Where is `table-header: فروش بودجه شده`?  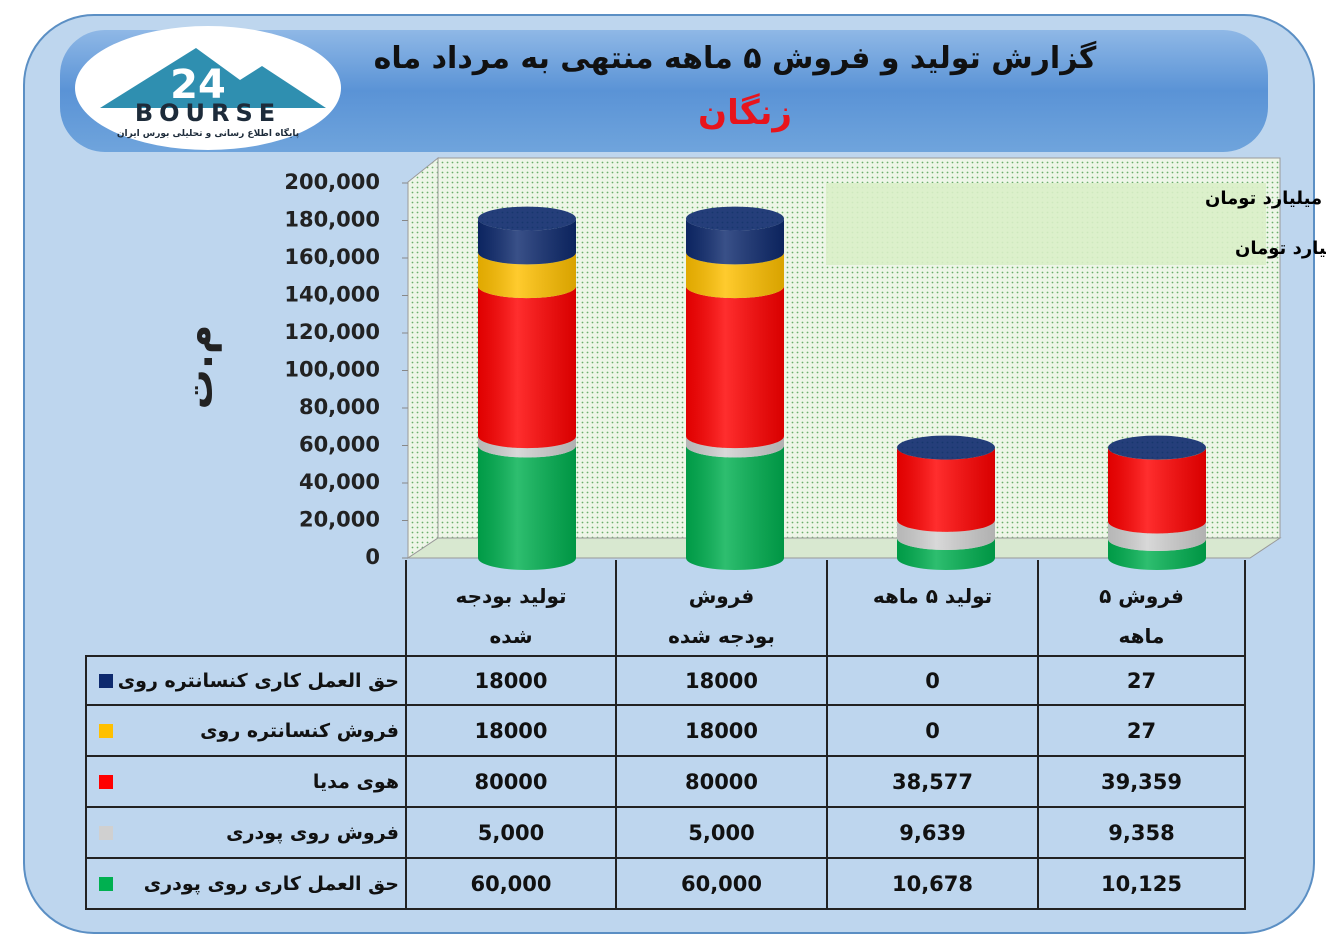
table-header: فروش بودجه شده is located at coordinates (720, 607).